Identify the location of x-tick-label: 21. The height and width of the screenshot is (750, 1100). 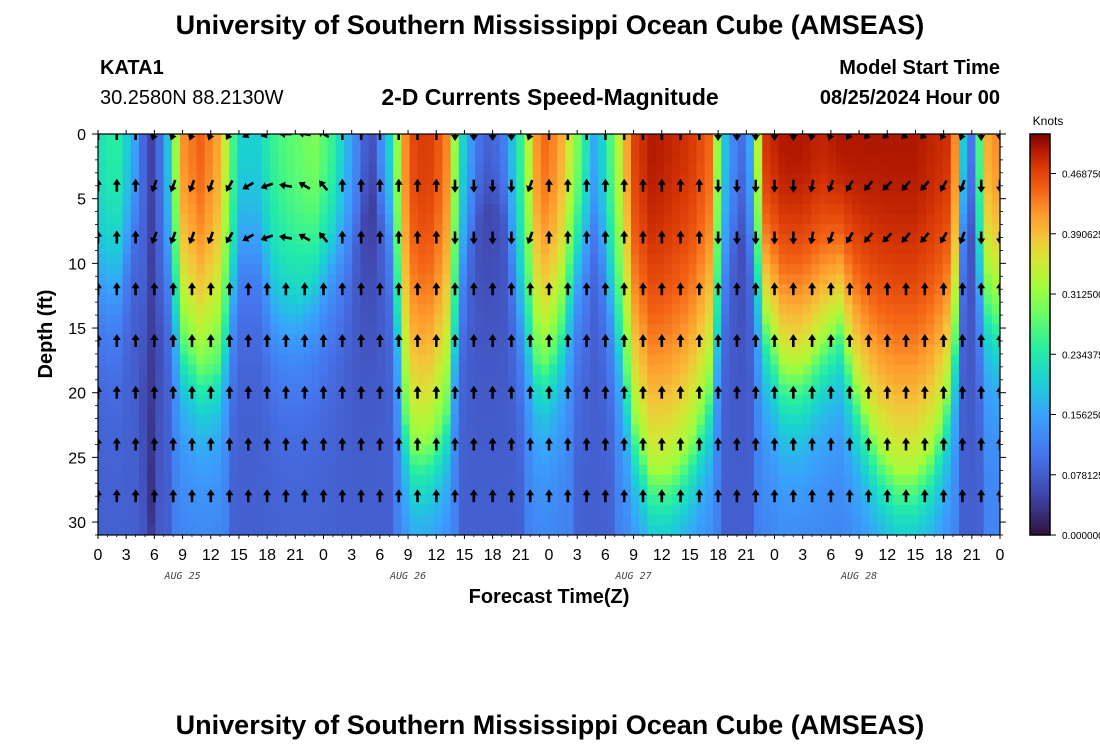
(295, 555).